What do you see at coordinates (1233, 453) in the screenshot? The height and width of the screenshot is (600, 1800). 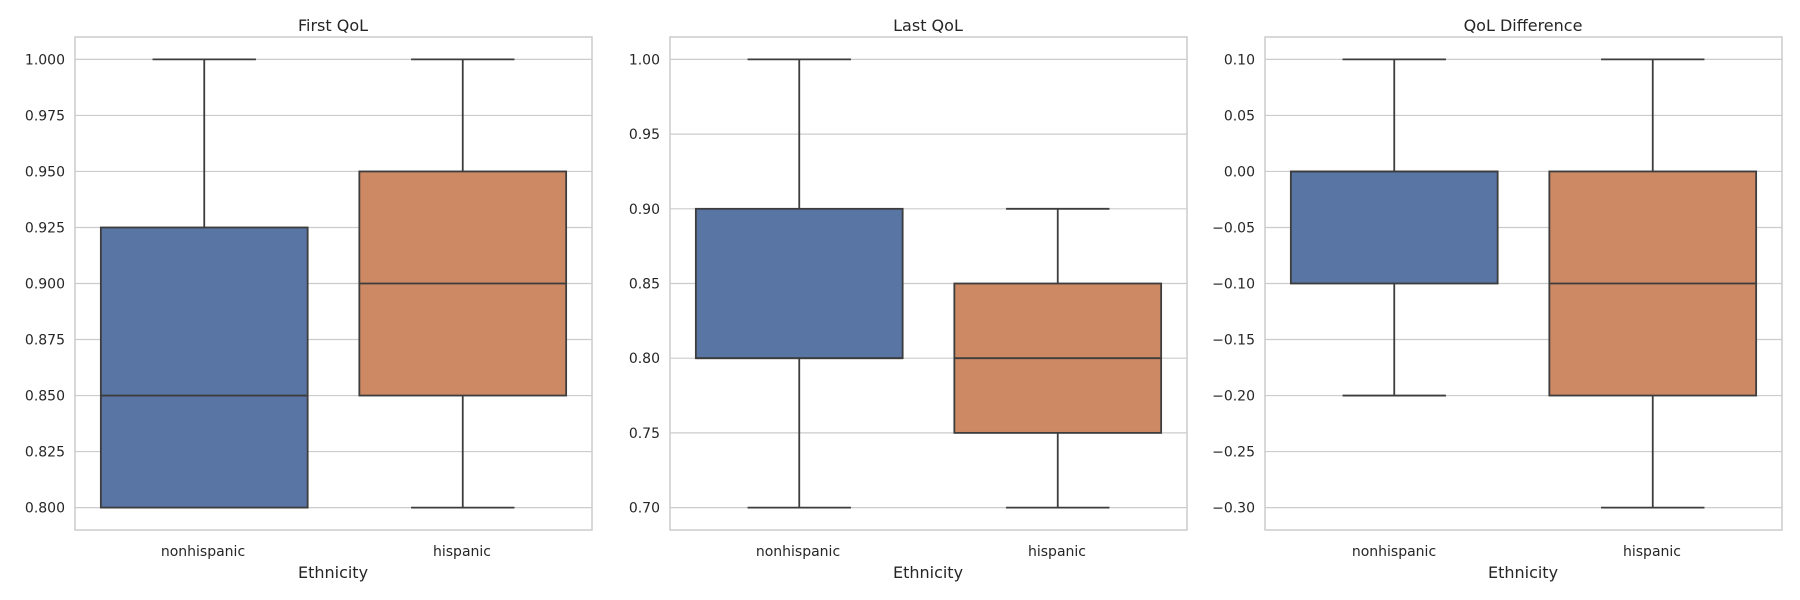 I see `y-tick-label: −0.25` at bounding box center [1233, 453].